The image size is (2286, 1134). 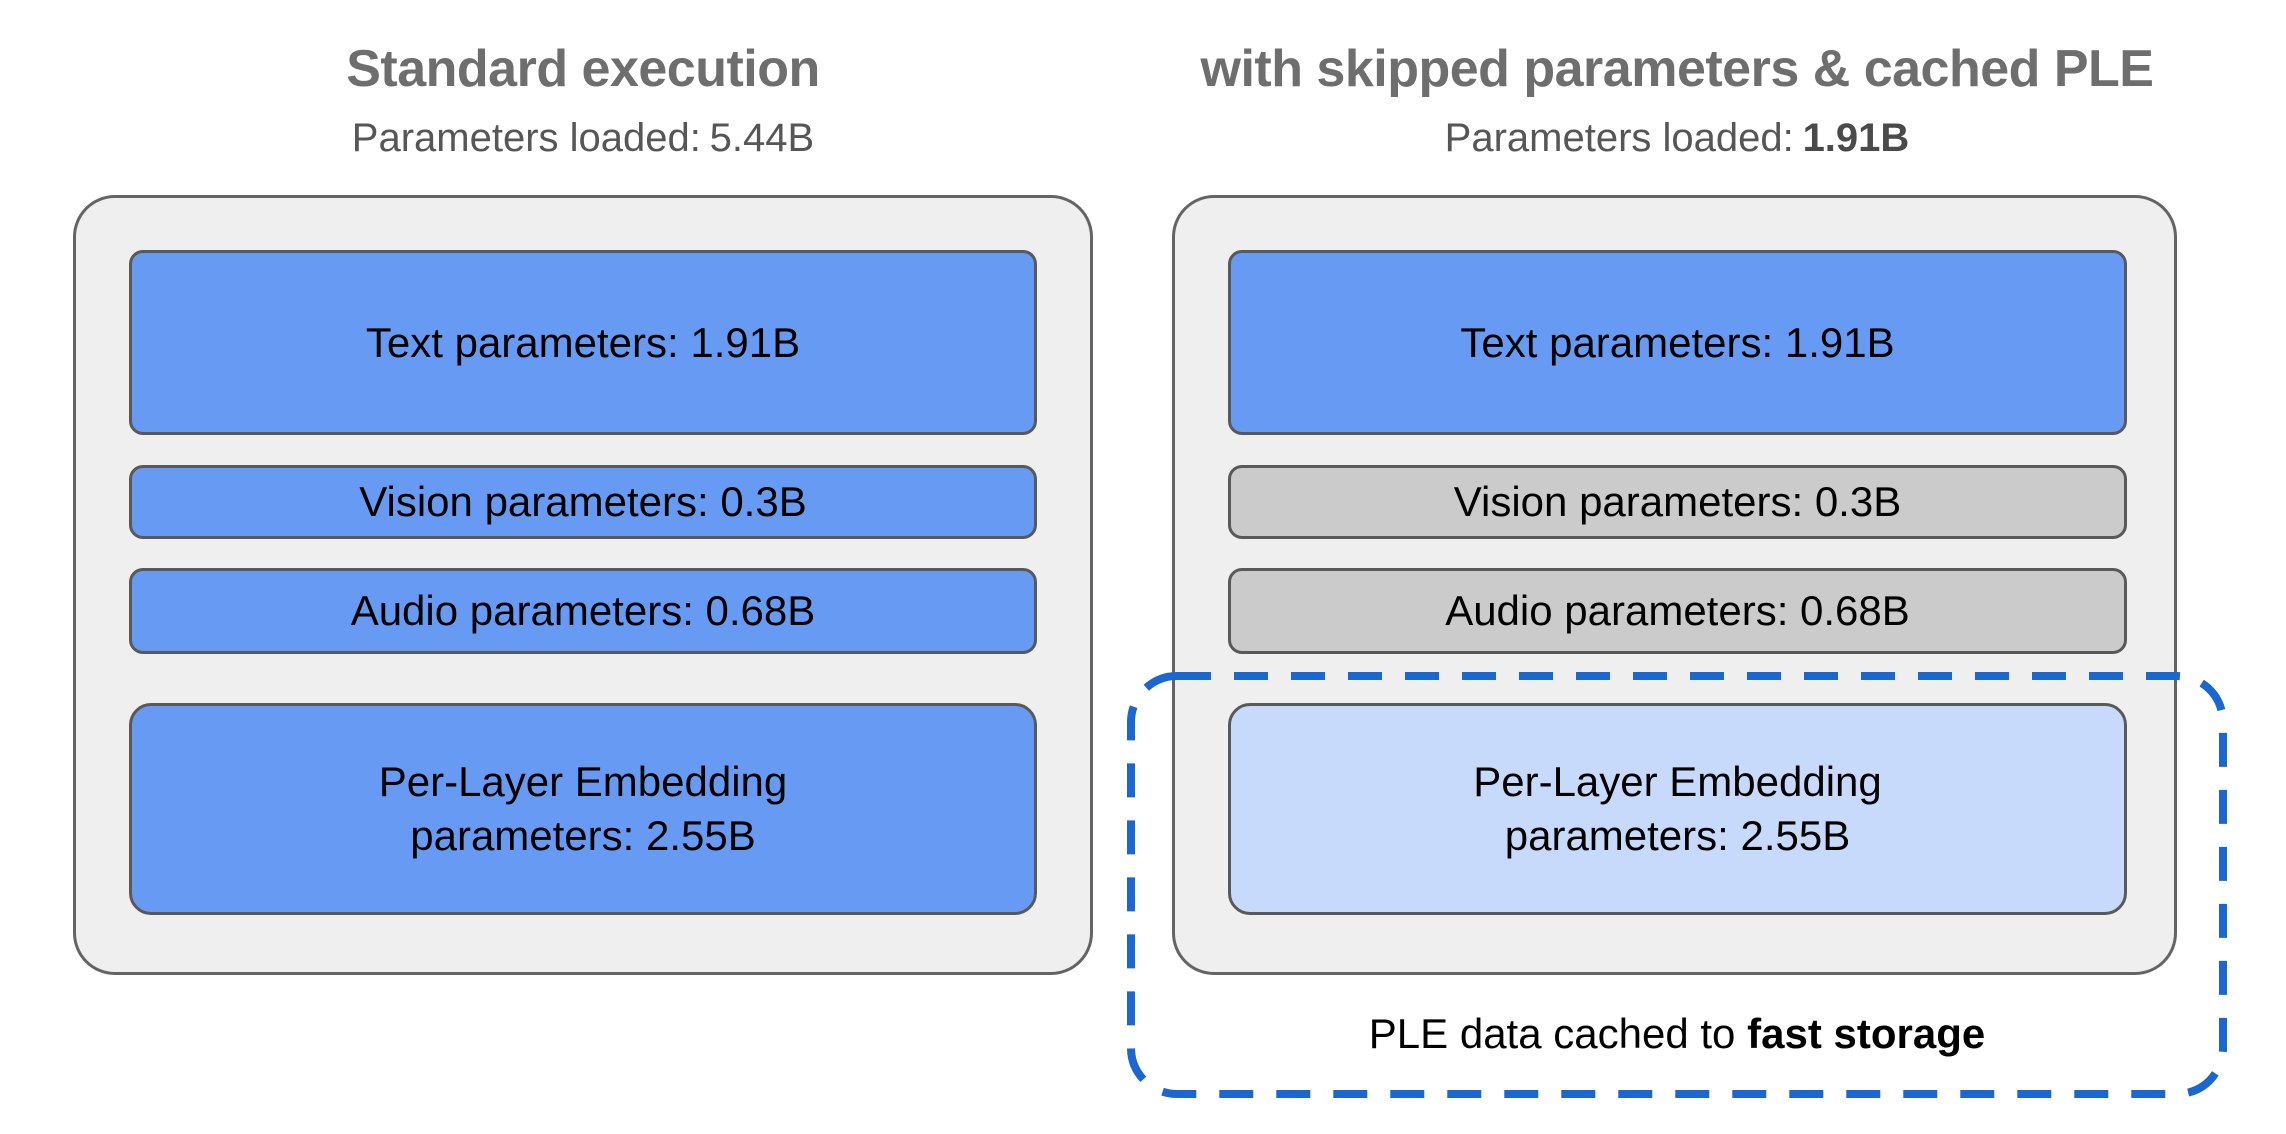 I want to click on left-text-parameters-label: Text parameters: 1.91B, so click(x=583, y=342).